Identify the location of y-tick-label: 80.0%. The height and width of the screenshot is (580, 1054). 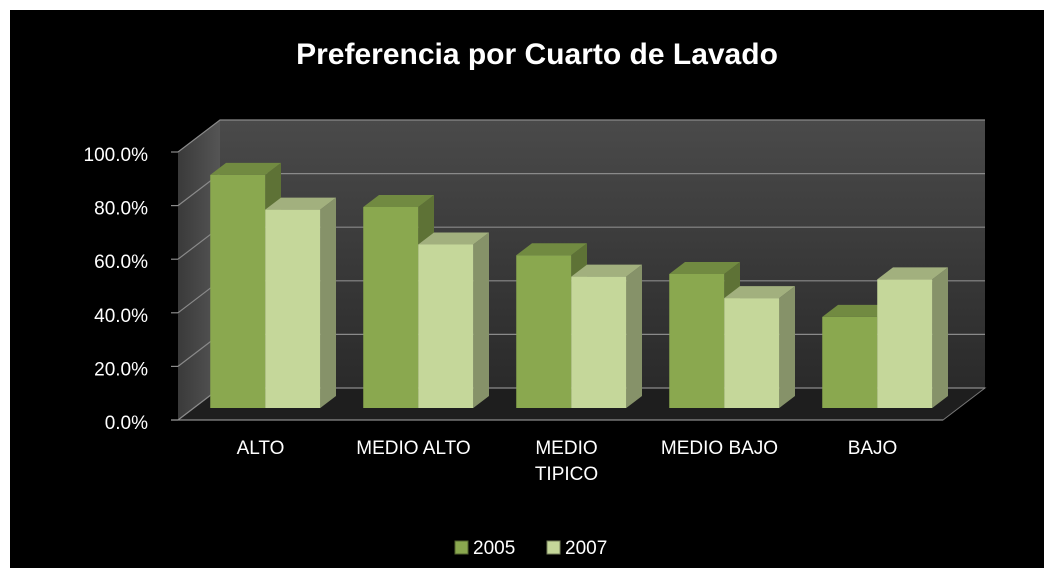
(121, 209).